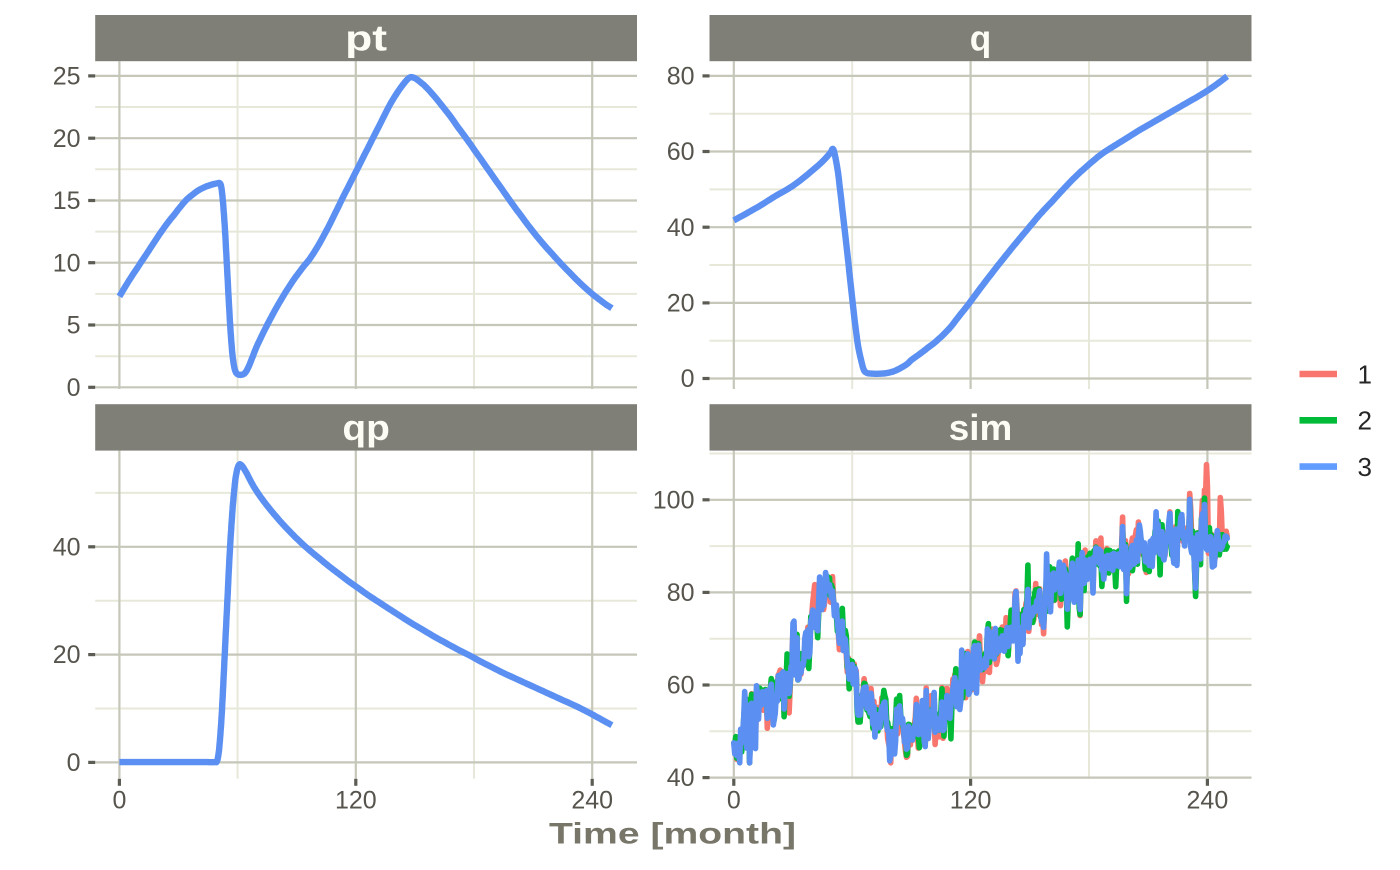 The image size is (1400, 870). Describe the element at coordinates (672, 834) in the screenshot. I see `svg-text: Time [month]` at that location.